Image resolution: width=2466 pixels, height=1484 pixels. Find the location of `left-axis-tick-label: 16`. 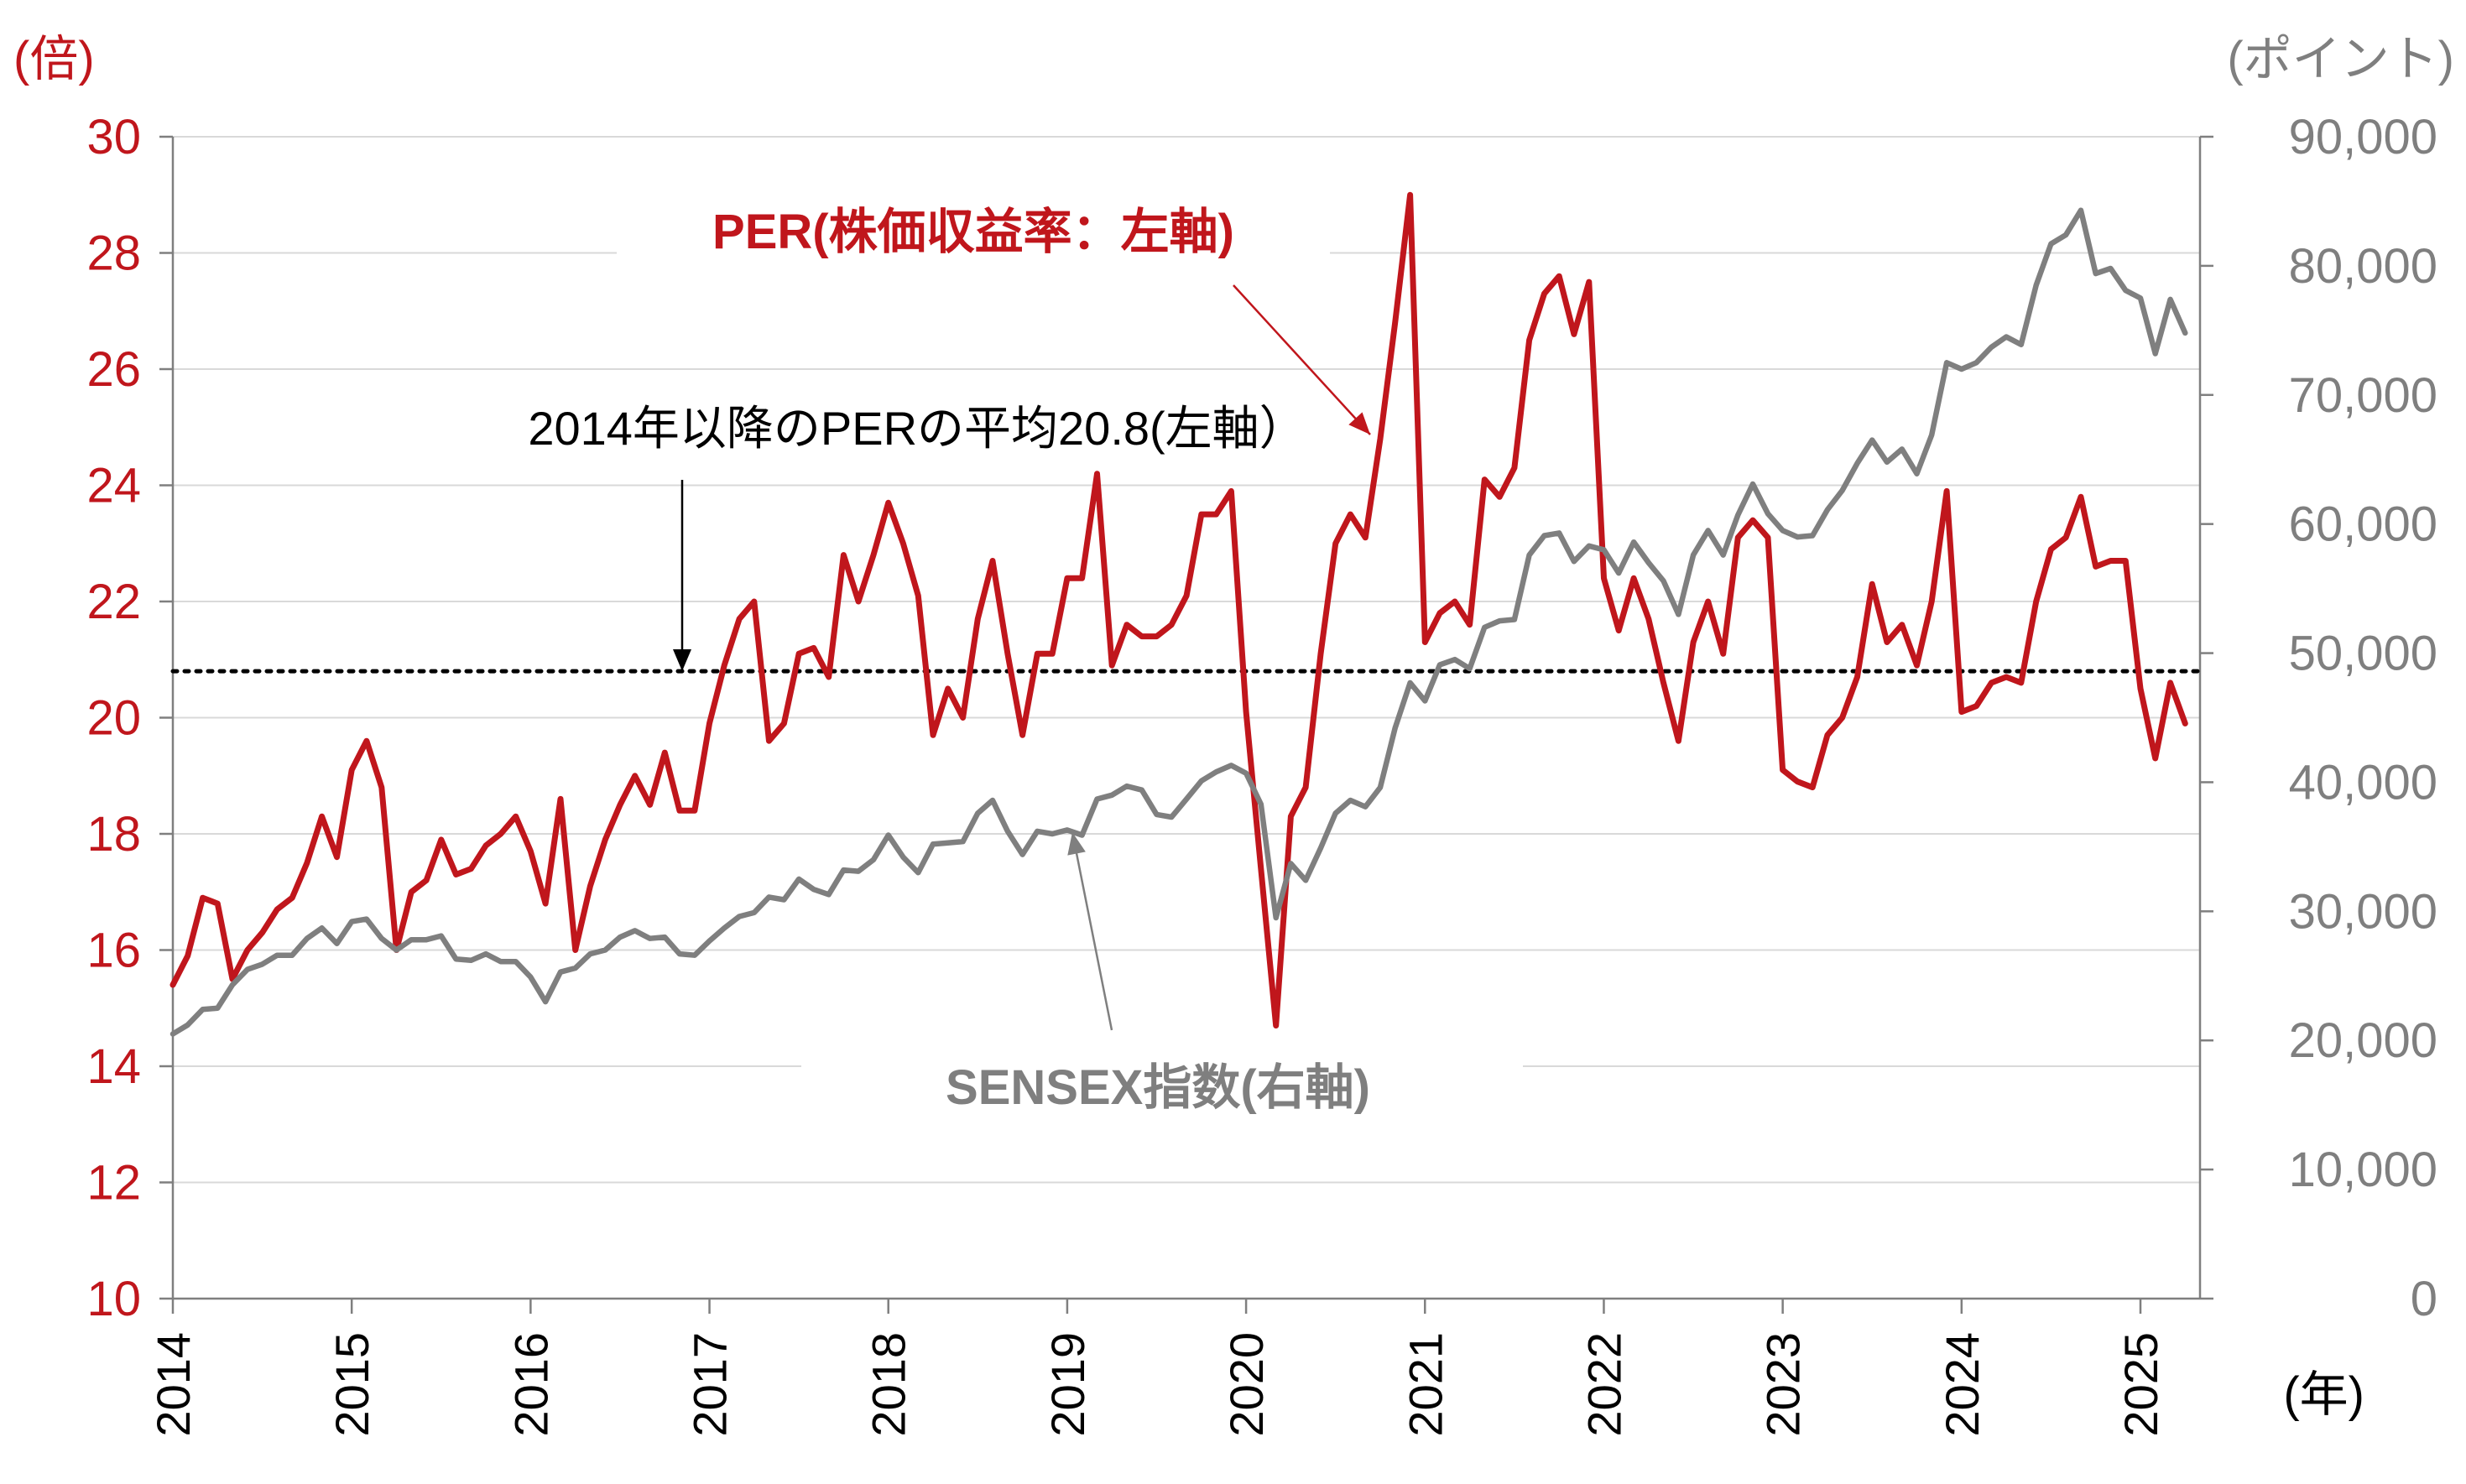

left-axis-tick-label: 16 is located at coordinates (113, 951).